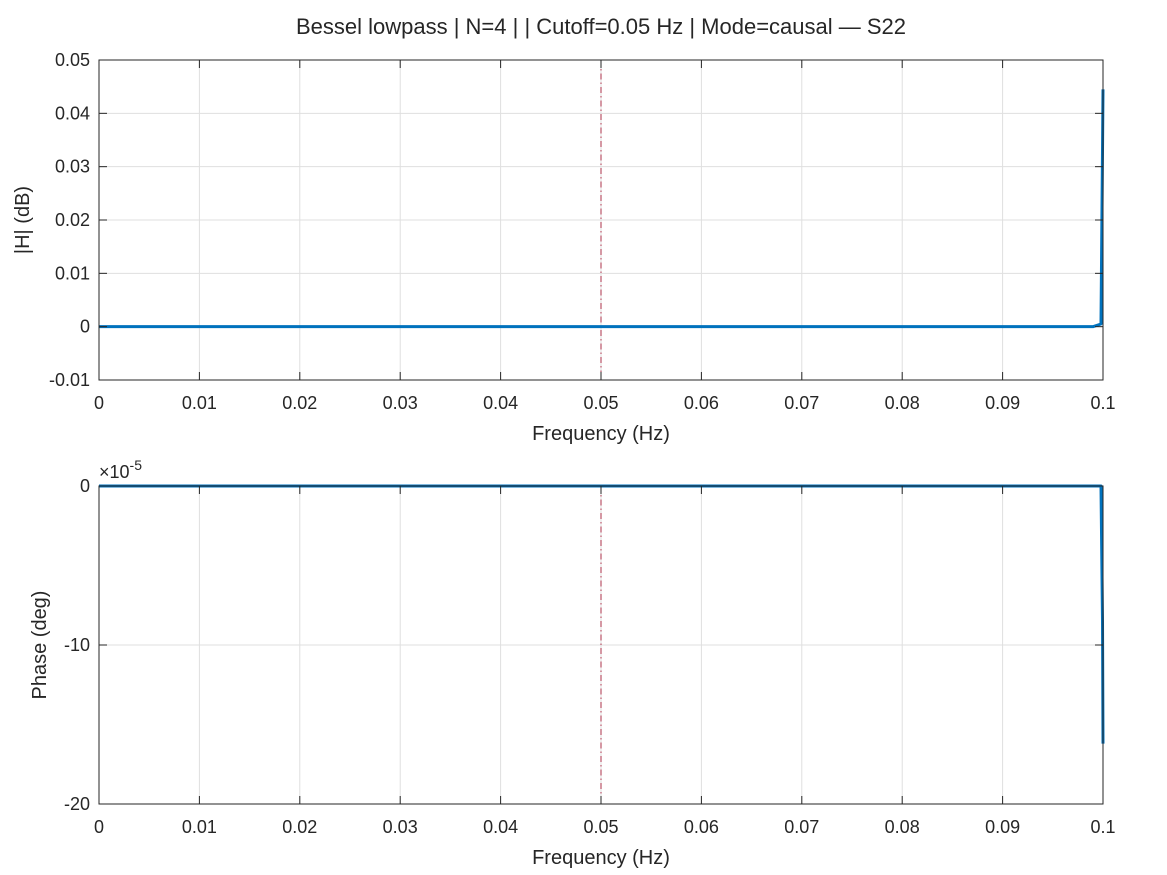  What do you see at coordinates (72, 60) in the screenshot?
I see `y-tick-label: 0.05` at bounding box center [72, 60].